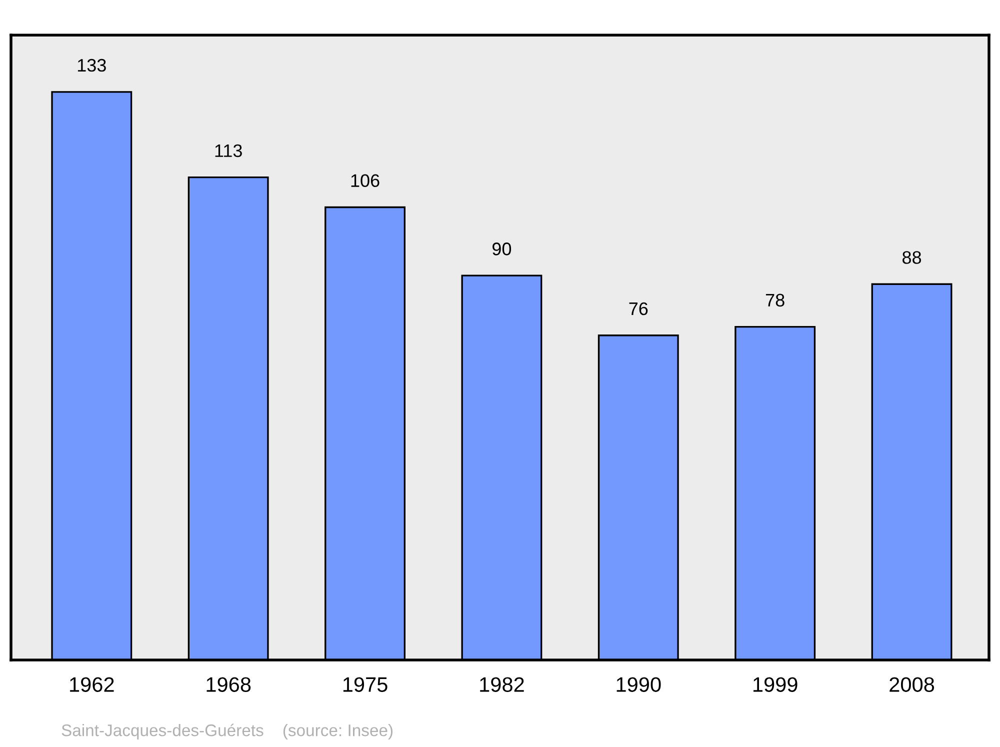 The image size is (1000, 747). What do you see at coordinates (638, 684) in the screenshot?
I see `x-tick-label: 1990` at bounding box center [638, 684].